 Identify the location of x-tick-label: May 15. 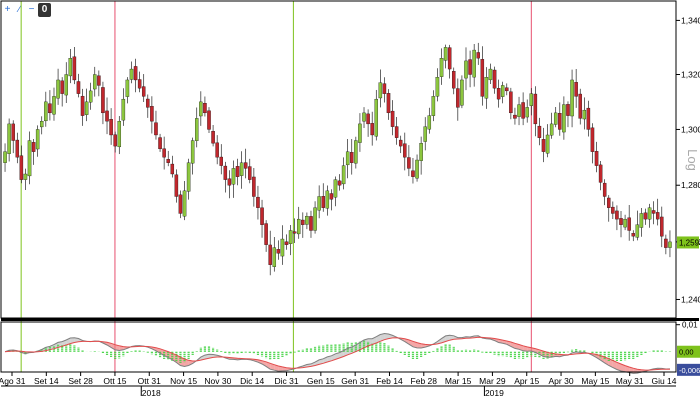
(595, 381).